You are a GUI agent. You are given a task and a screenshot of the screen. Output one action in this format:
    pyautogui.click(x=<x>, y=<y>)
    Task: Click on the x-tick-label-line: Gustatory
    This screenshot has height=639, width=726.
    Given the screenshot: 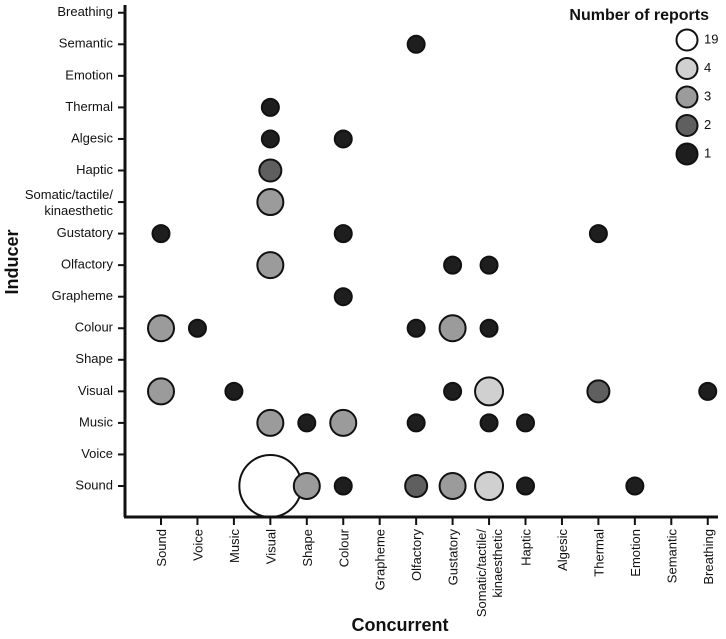 What is the action you would take?
    pyautogui.click(x=453, y=557)
    